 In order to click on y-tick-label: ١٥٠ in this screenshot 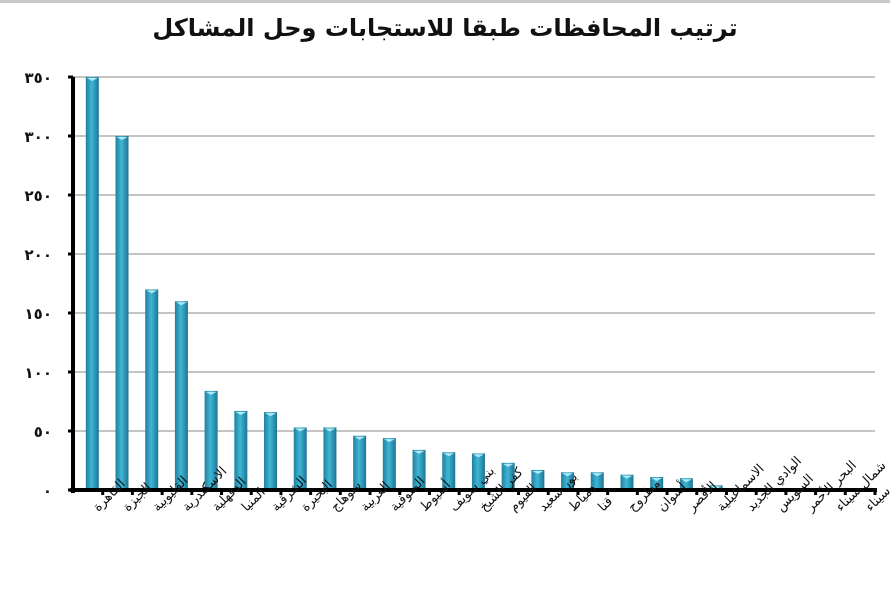, I will do `click(38, 314)`.